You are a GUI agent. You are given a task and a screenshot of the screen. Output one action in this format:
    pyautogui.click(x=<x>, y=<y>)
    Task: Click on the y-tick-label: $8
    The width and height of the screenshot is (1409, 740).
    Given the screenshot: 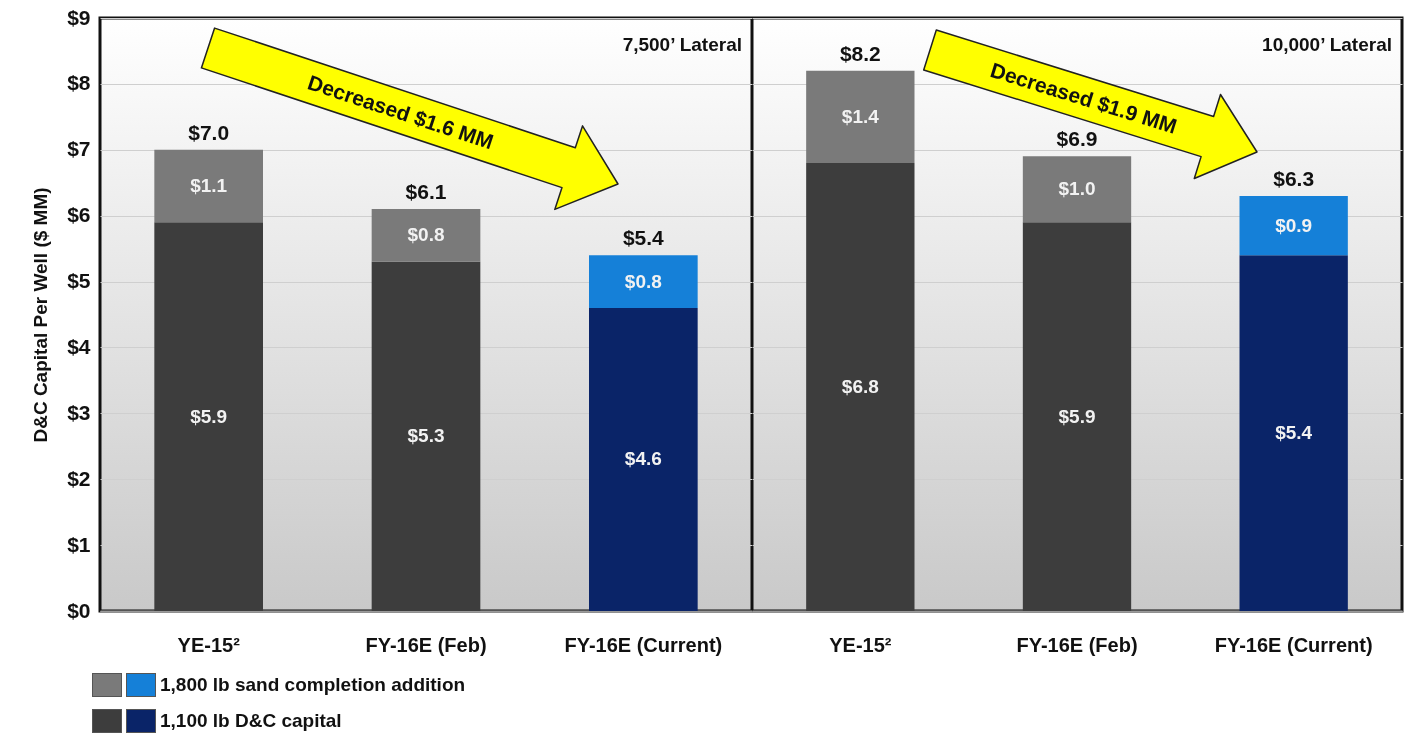 What is the action you would take?
    pyautogui.click(x=79, y=83)
    